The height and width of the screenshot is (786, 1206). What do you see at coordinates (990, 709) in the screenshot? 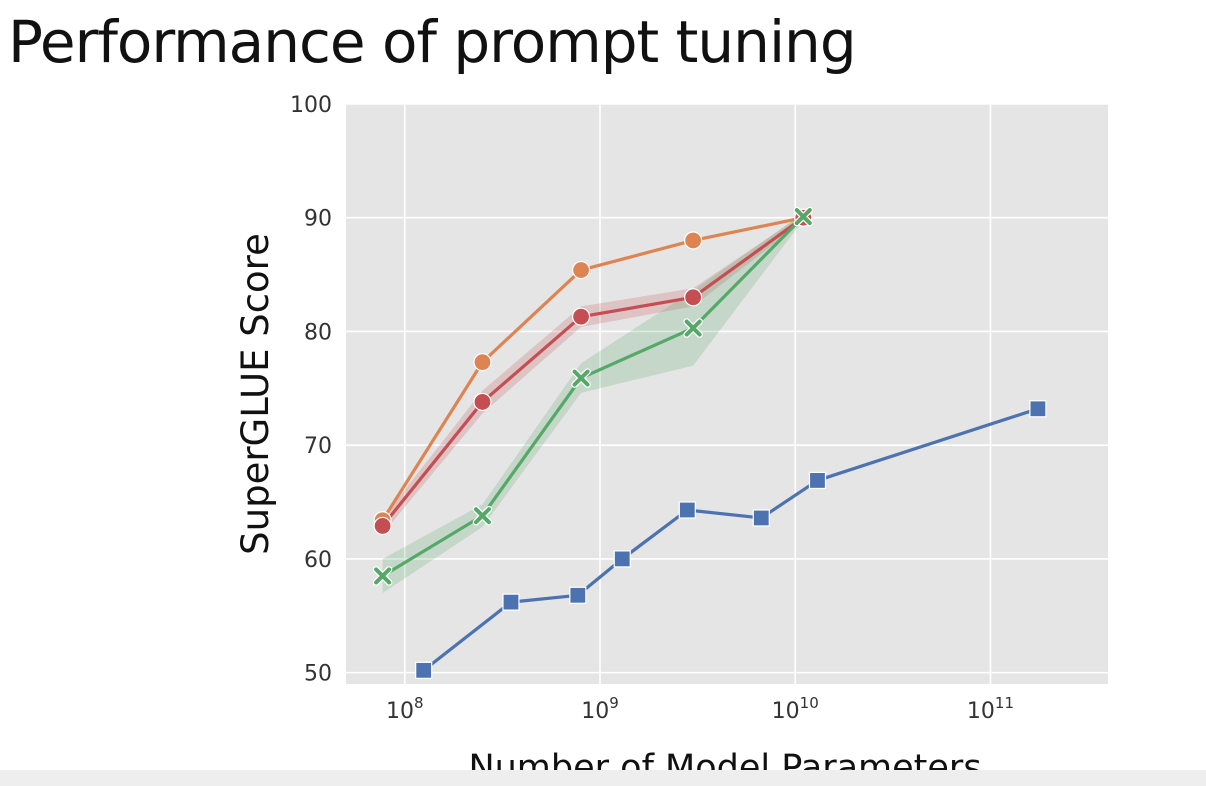
I see `x-tick-label: 10¹¹` at bounding box center [990, 709].